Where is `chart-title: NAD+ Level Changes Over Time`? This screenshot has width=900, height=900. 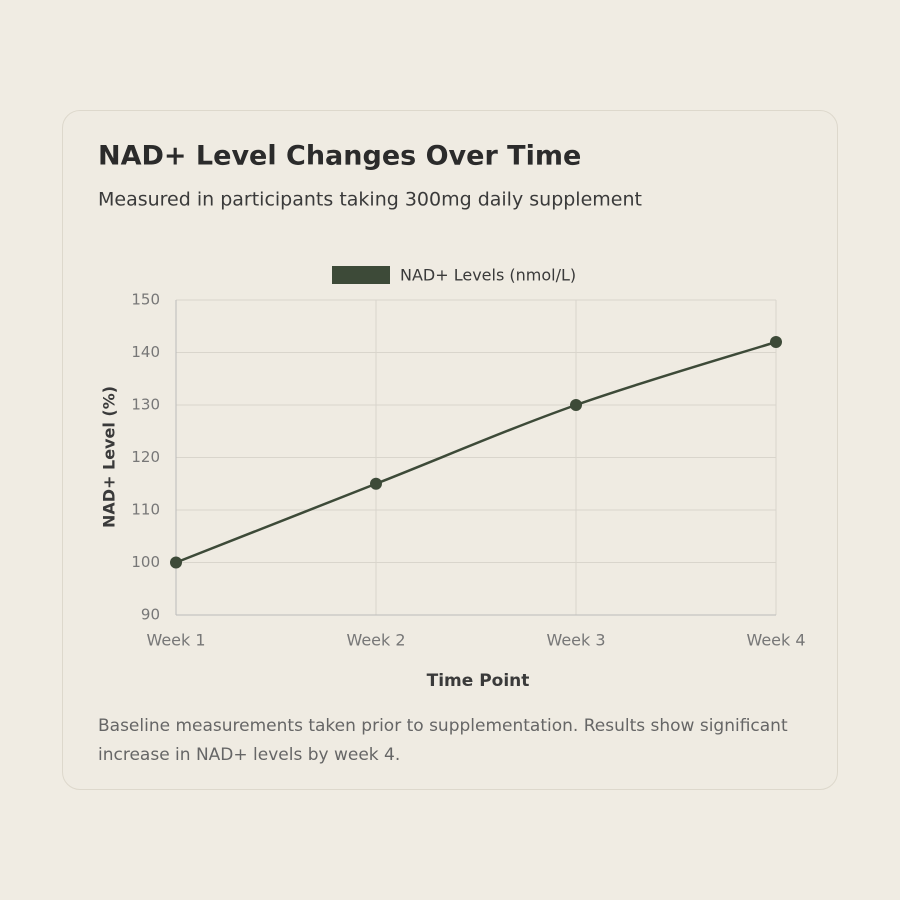
chart-title: NAD+ Level Changes Over Time is located at coordinates (339, 156).